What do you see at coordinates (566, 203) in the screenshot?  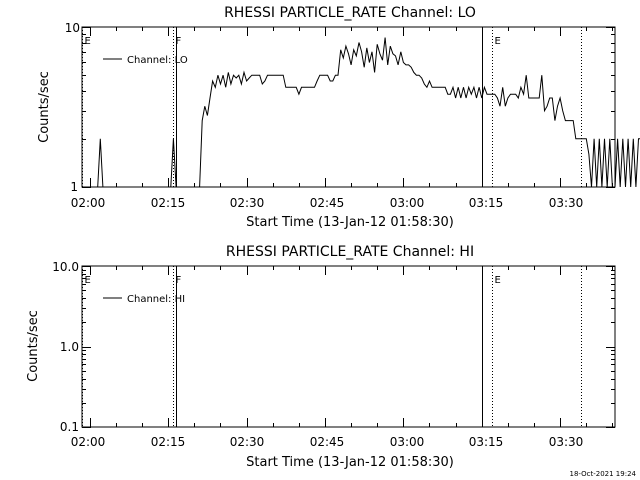 I see `panel-lo-x-tick-label: 03:30` at bounding box center [566, 203].